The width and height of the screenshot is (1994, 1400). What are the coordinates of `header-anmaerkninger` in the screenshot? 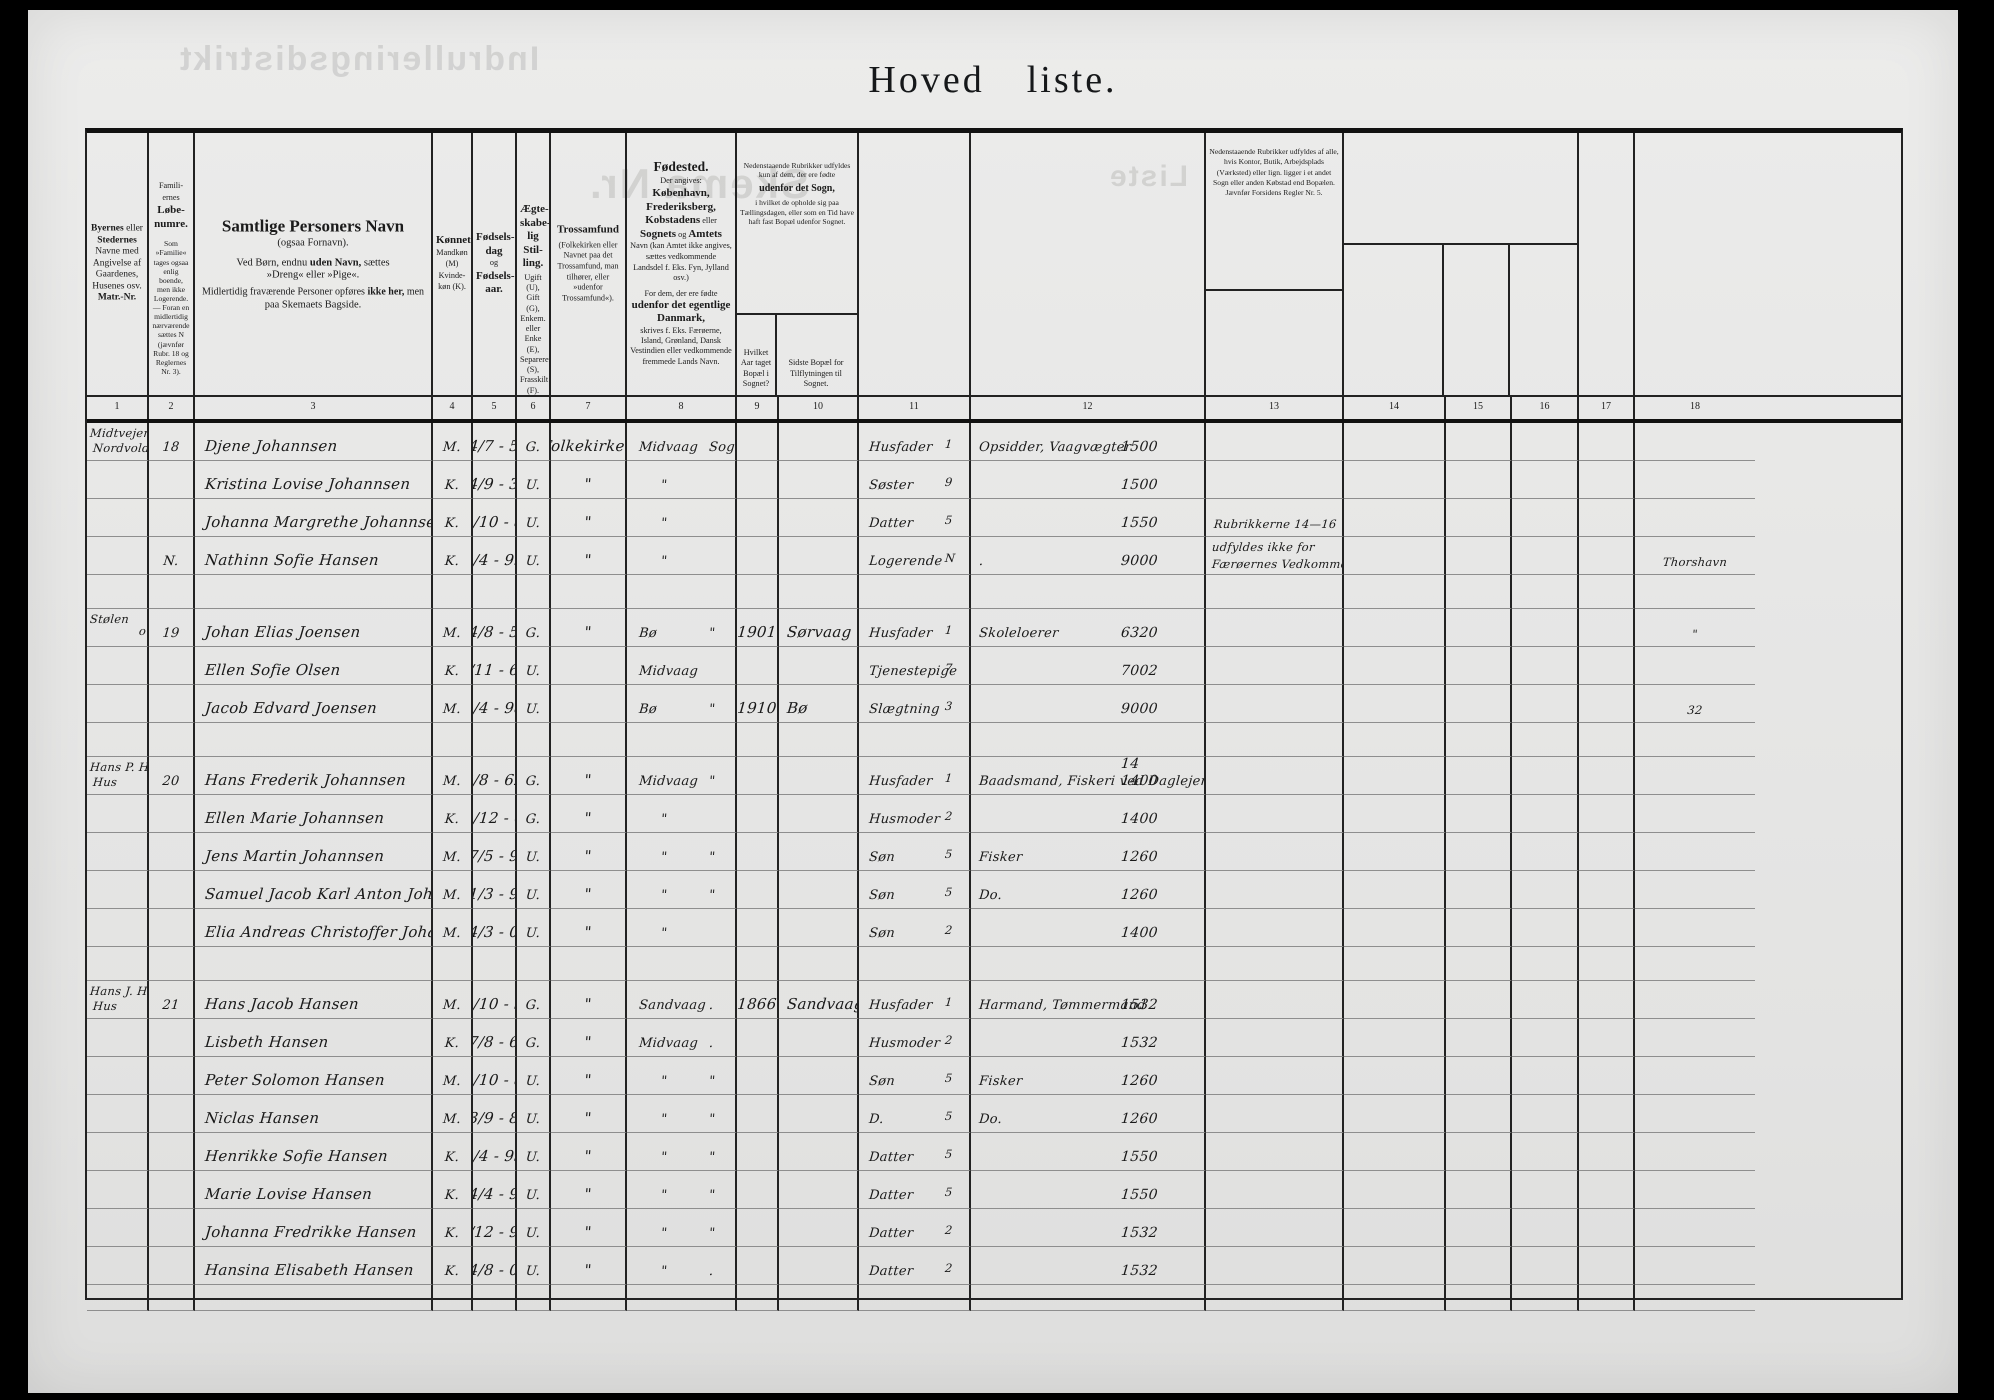 It's located at (1695, 264).